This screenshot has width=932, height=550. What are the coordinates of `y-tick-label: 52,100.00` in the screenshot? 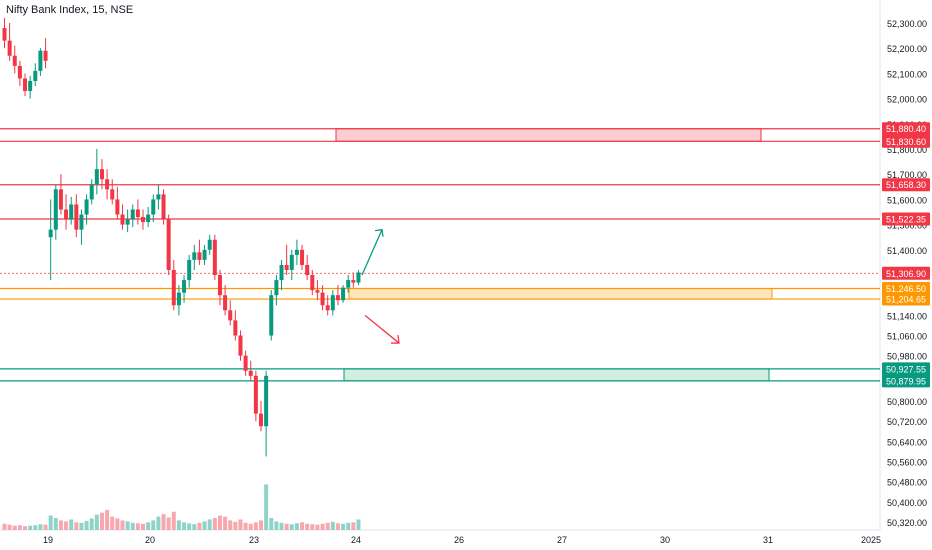 It's located at (907, 74).